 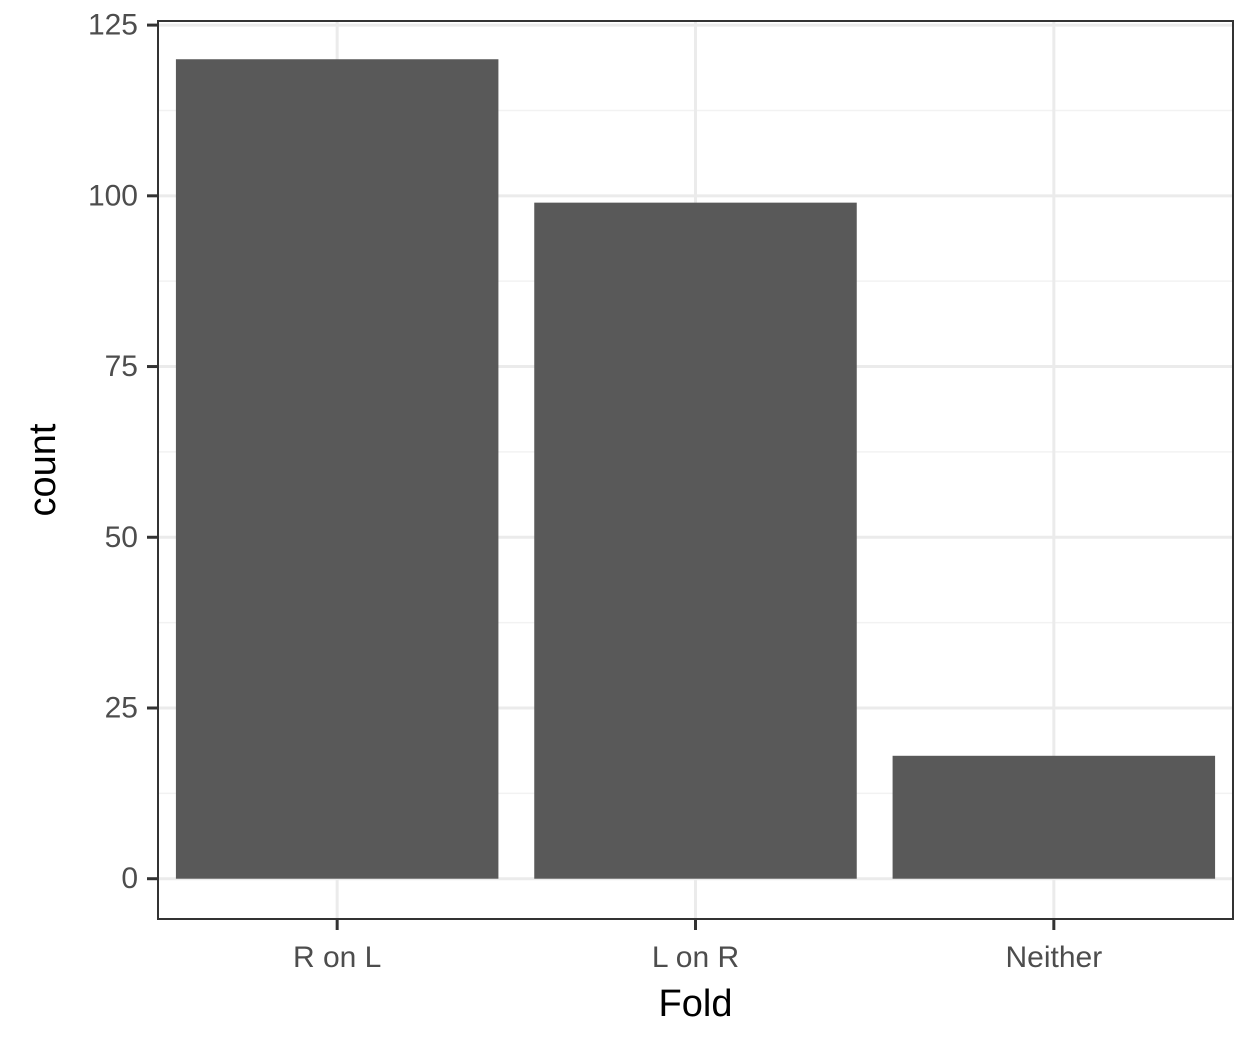 I want to click on y-tick-label: 25, so click(x=121, y=707).